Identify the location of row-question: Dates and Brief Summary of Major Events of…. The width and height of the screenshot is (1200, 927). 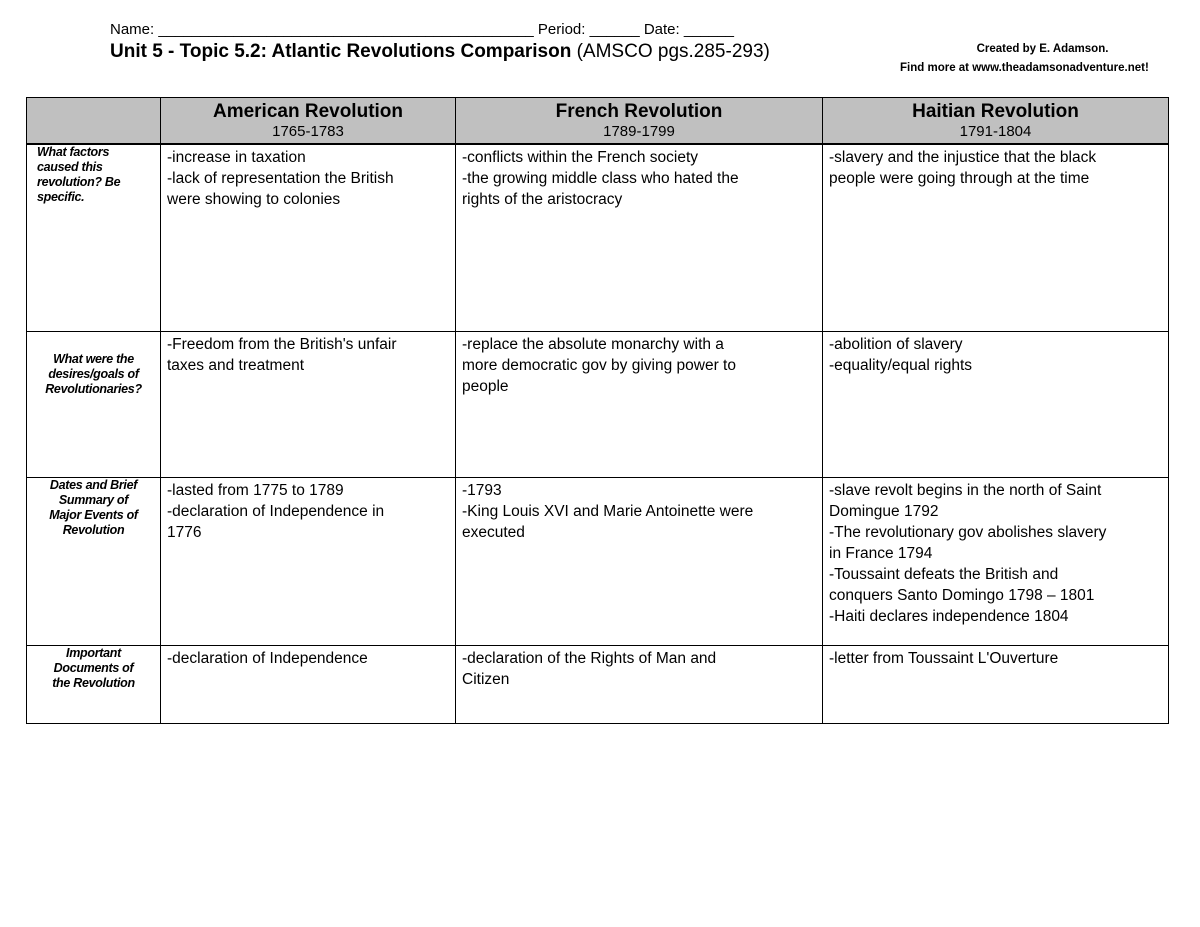
(93, 561).